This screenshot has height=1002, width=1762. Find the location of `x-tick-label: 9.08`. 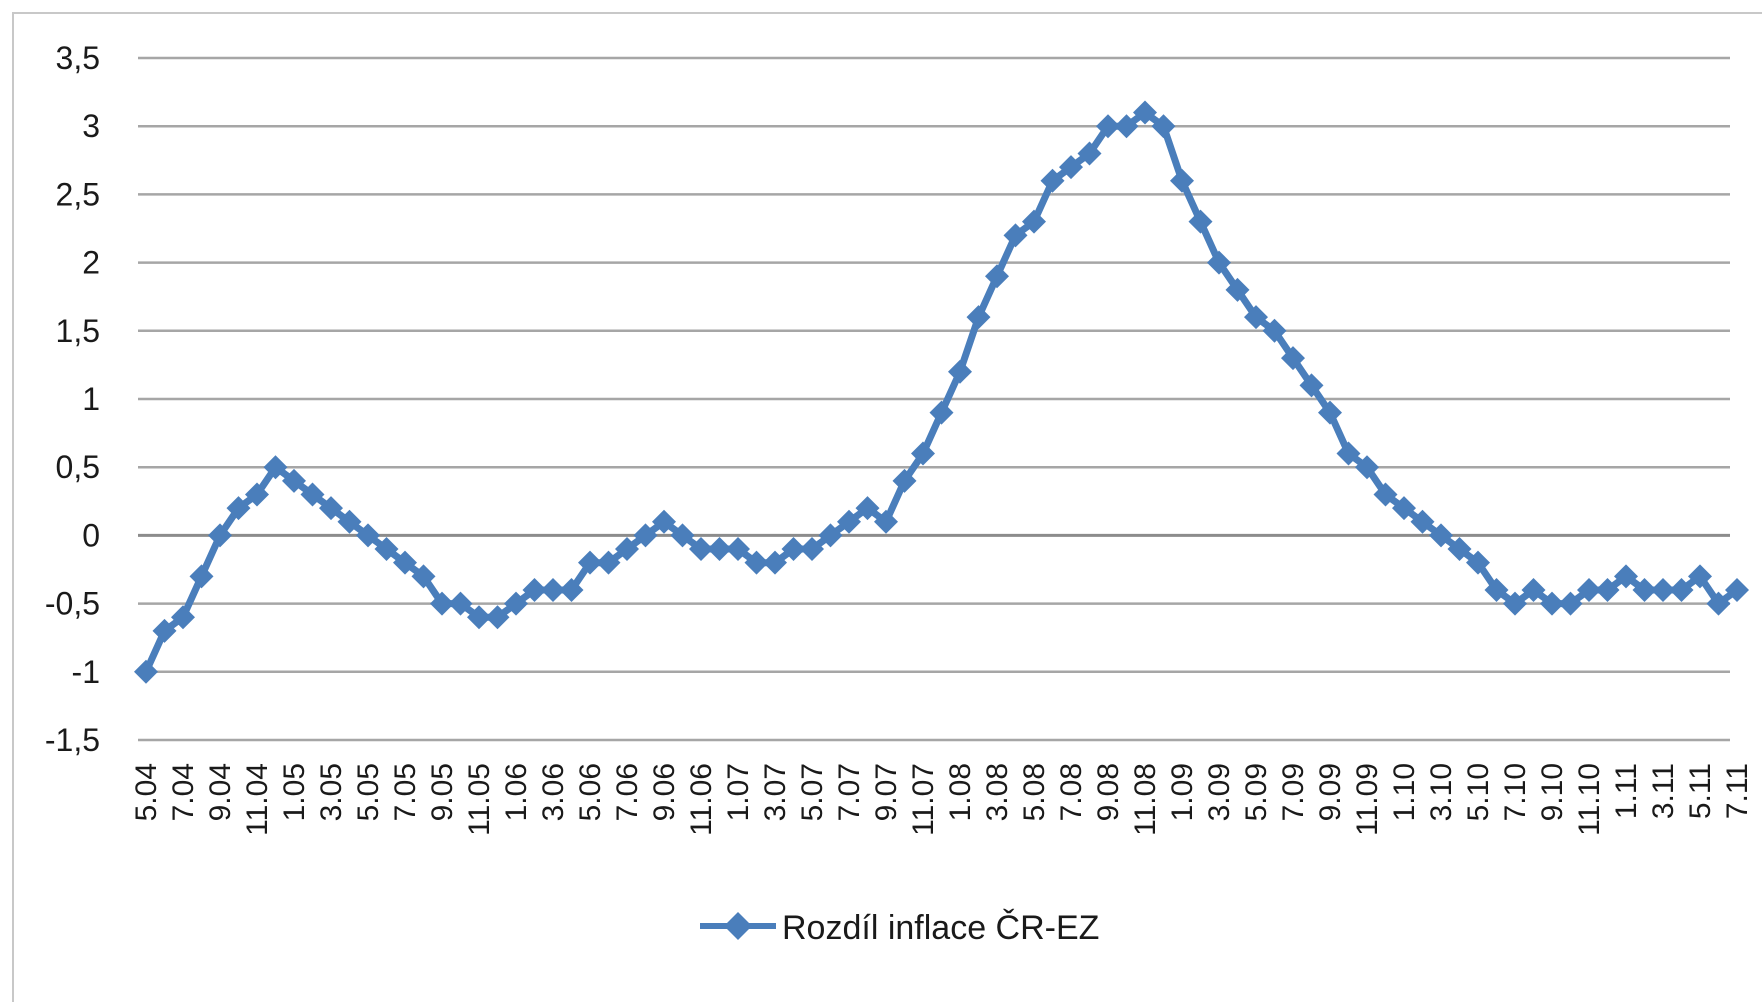

x-tick-label: 9.08 is located at coordinates (1108, 792).